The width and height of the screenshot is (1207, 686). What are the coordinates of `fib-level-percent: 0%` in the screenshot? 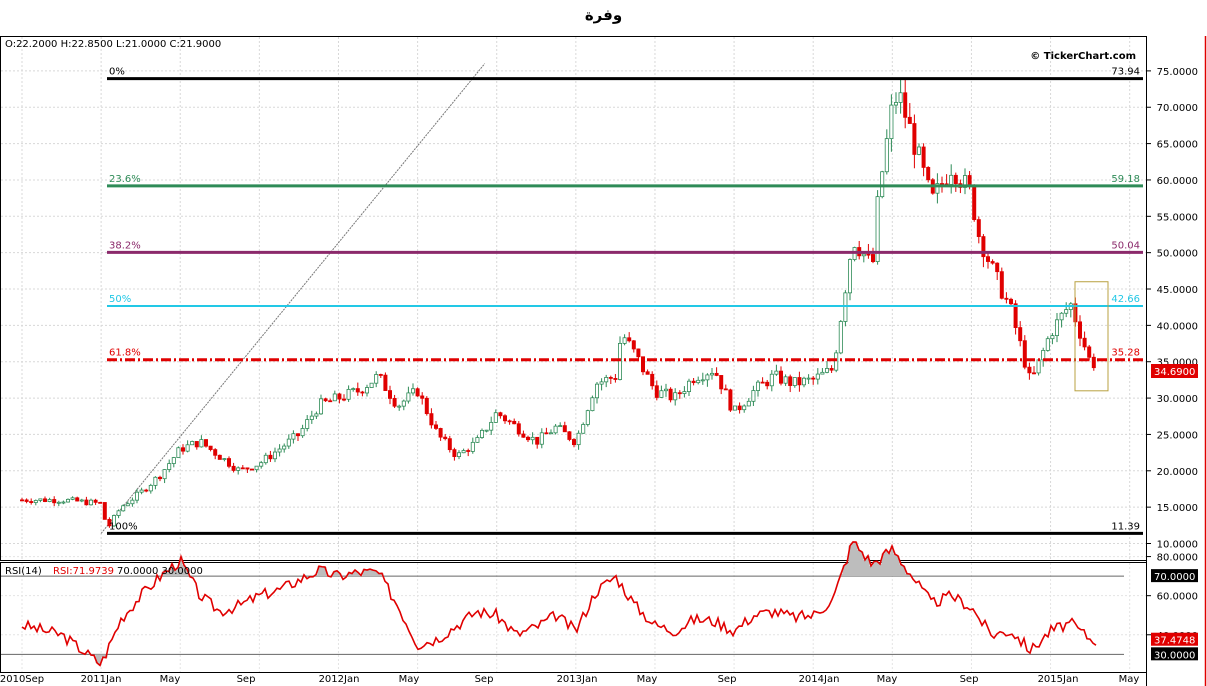 It's located at (117, 72).